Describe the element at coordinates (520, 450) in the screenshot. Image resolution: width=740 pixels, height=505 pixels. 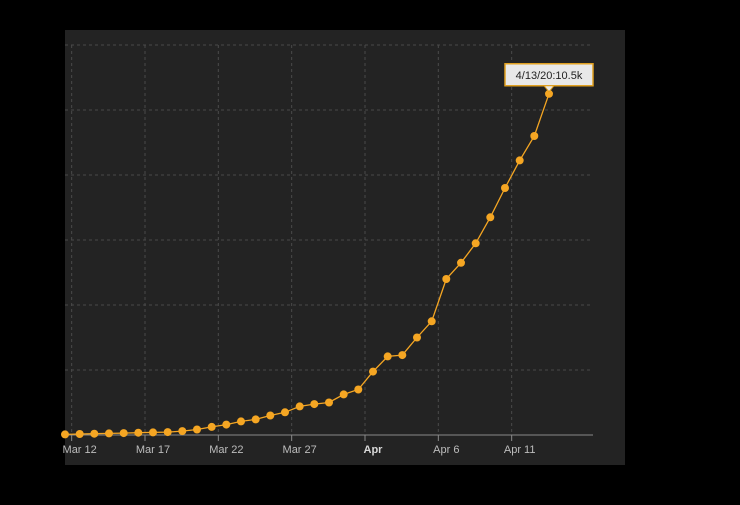
I see `x-tick-label: Apr 11` at that location.